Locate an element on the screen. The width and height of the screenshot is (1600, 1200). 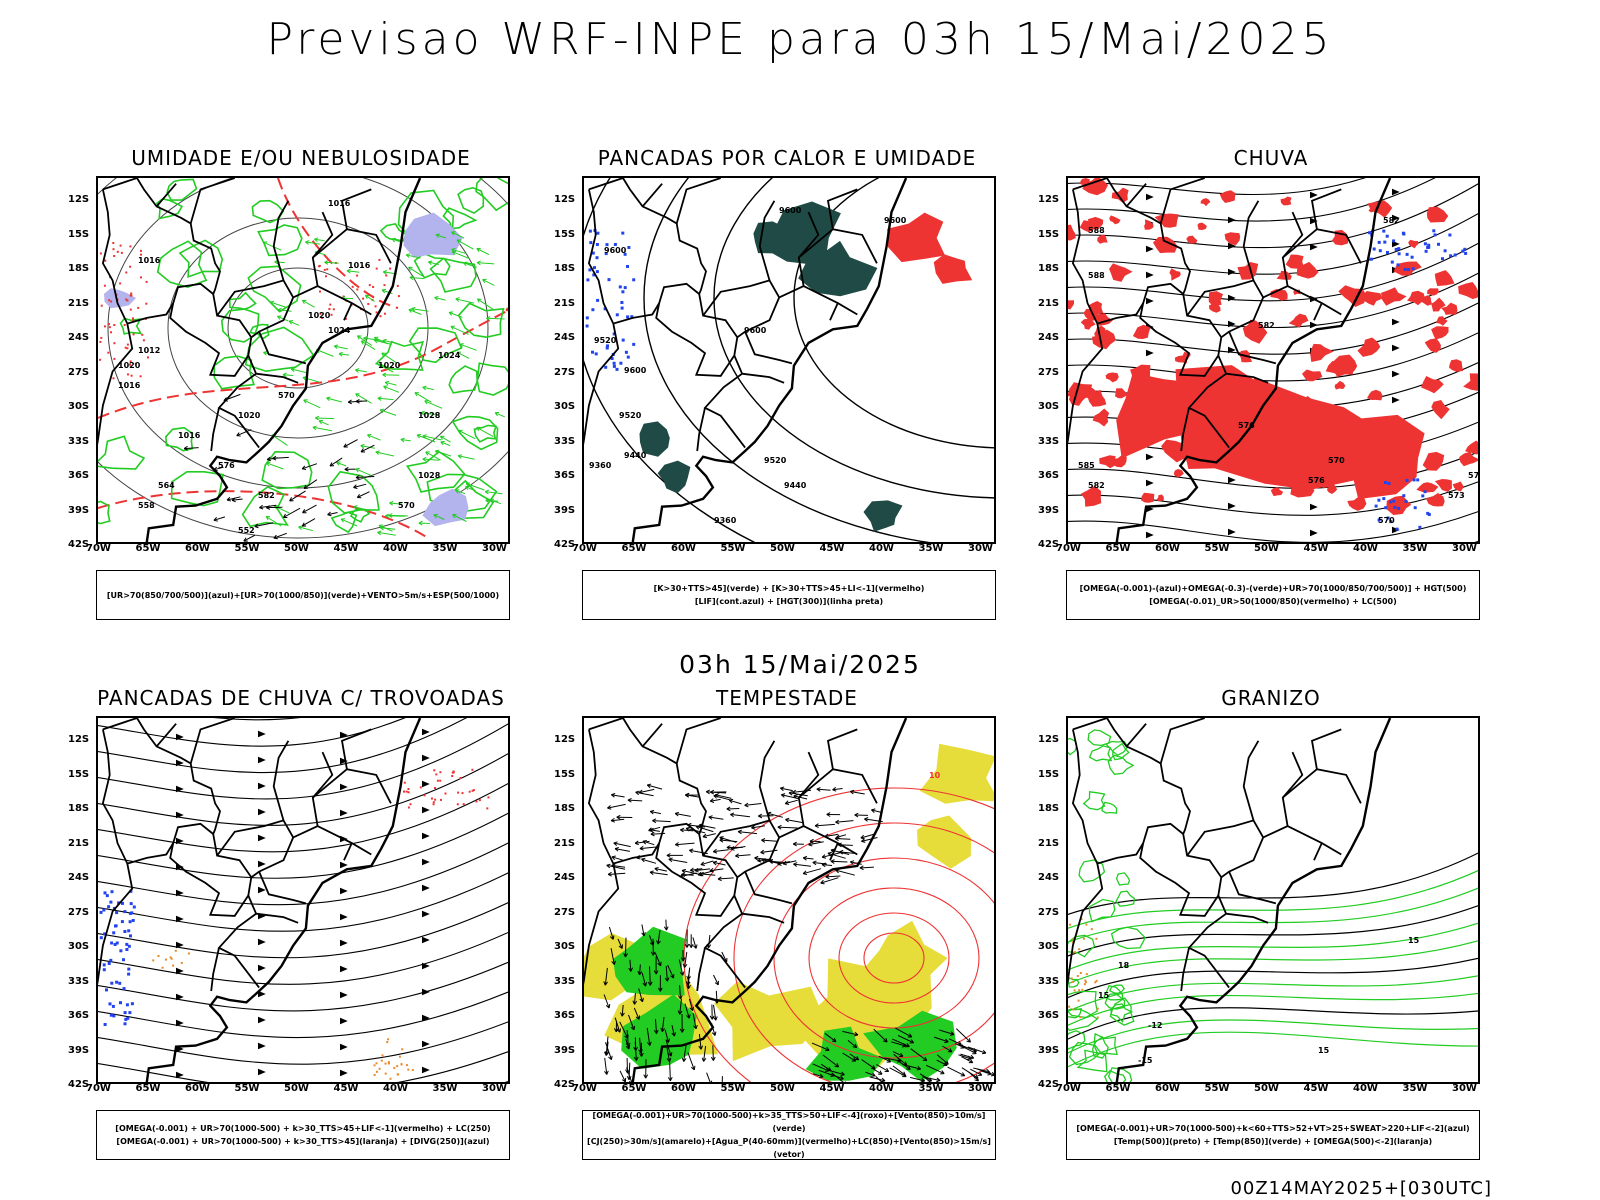
panel-title-chuva: CHUVA is located at coordinates (1271, 158).